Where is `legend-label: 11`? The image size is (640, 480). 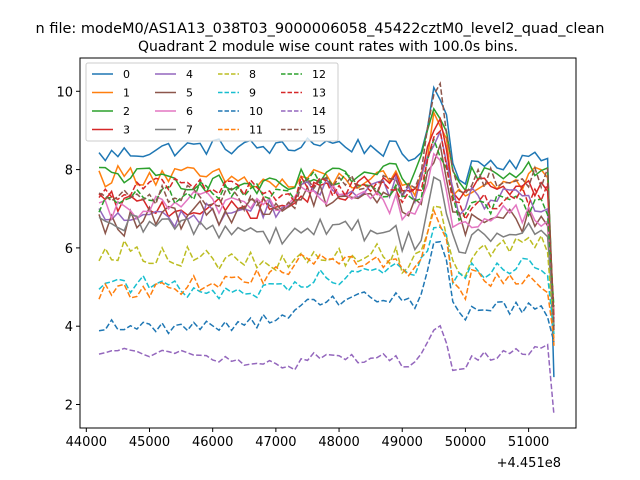
legend-label: 11 is located at coordinates (256, 130).